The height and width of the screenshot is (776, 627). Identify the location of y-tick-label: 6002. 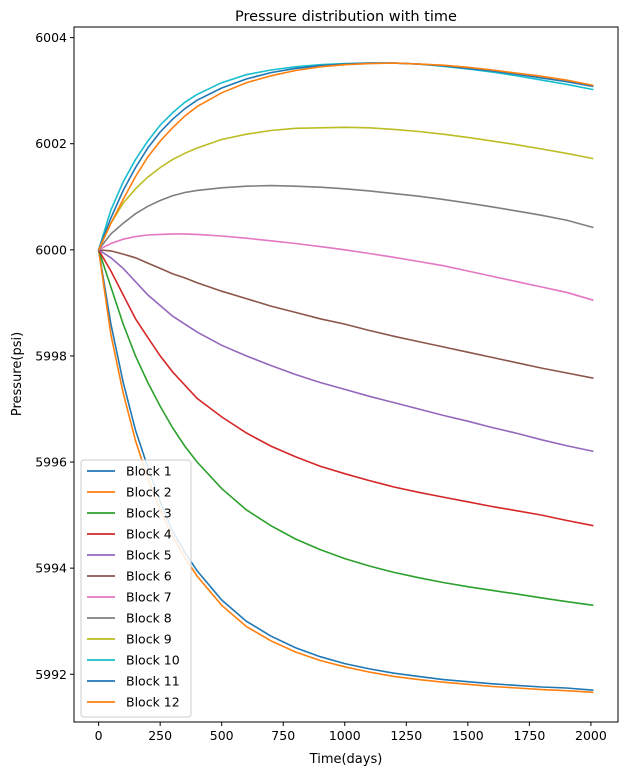
(51, 143).